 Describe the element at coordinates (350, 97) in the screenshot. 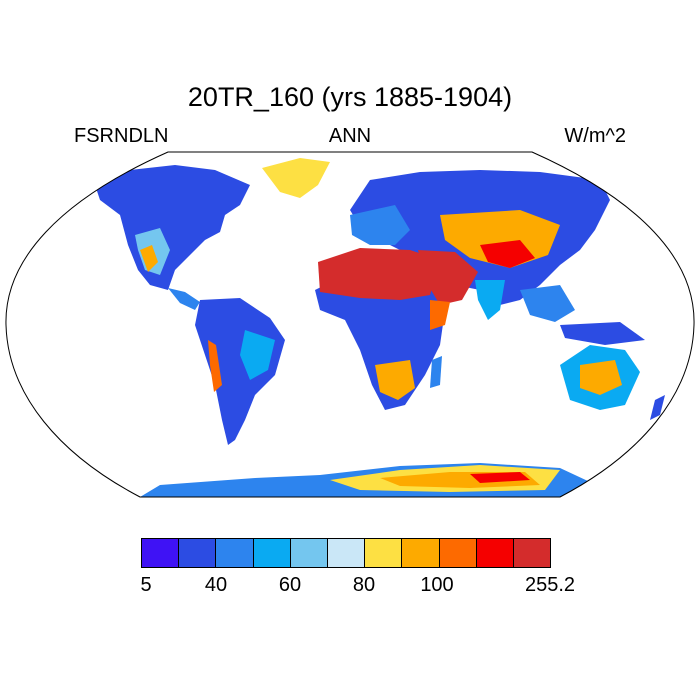

I see `plot-title: 20TR_160 (yrs 1885-1904)` at that location.